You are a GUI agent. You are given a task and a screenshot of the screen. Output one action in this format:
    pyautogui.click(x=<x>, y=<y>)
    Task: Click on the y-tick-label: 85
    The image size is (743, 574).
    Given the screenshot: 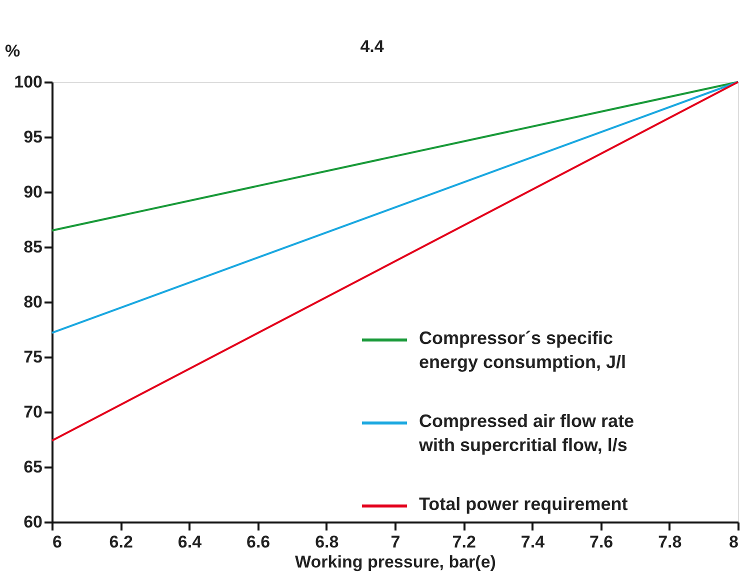 What is the action you would take?
    pyautogui.click(x=33, y=247)
    